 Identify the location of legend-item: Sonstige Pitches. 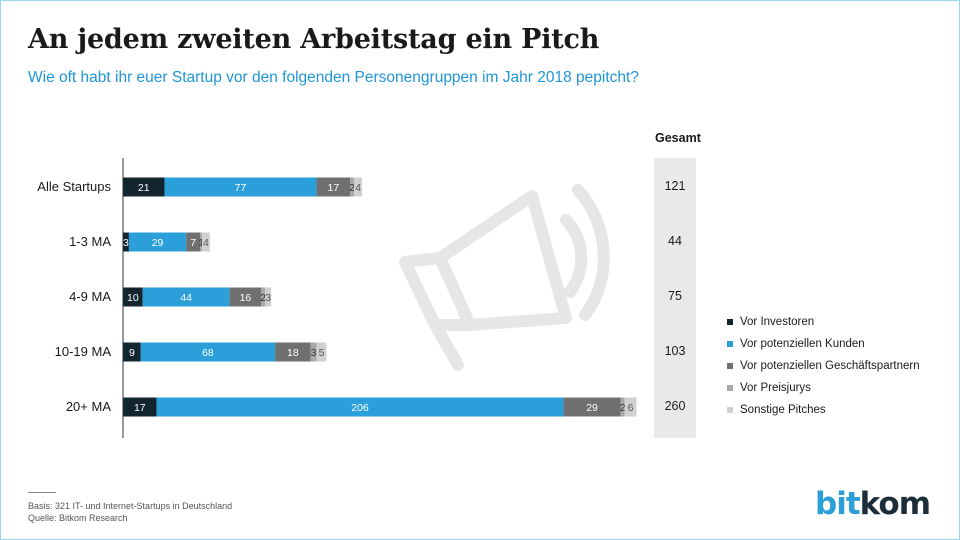
(823, 410).